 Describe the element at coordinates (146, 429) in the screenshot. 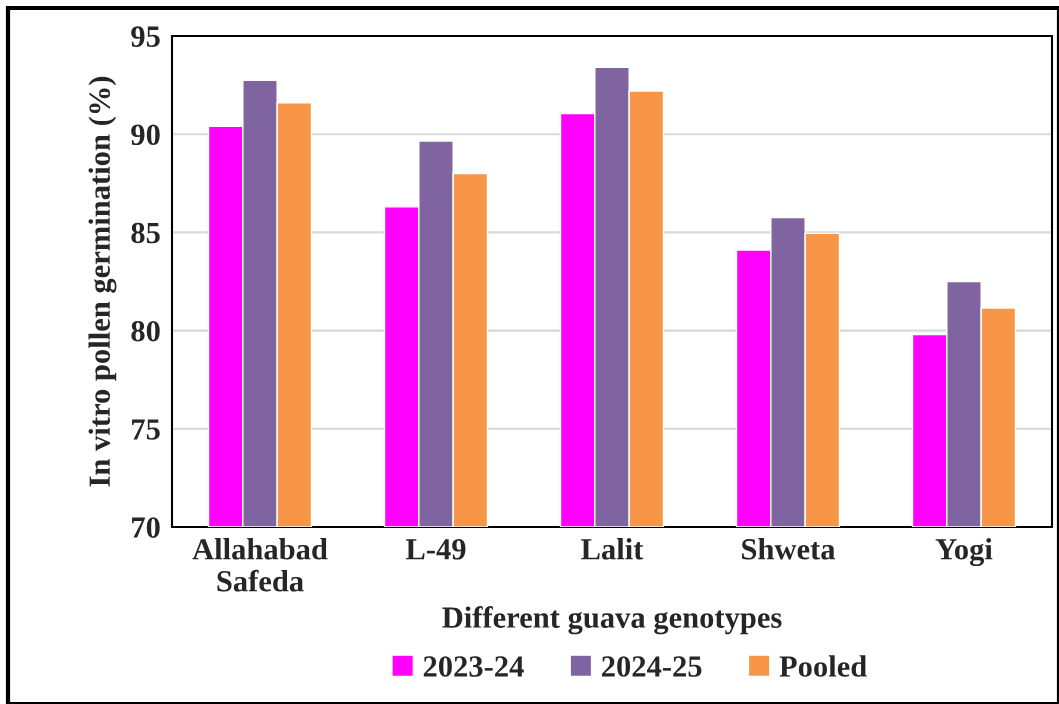

I see `y-tick-label: 75` at that location.